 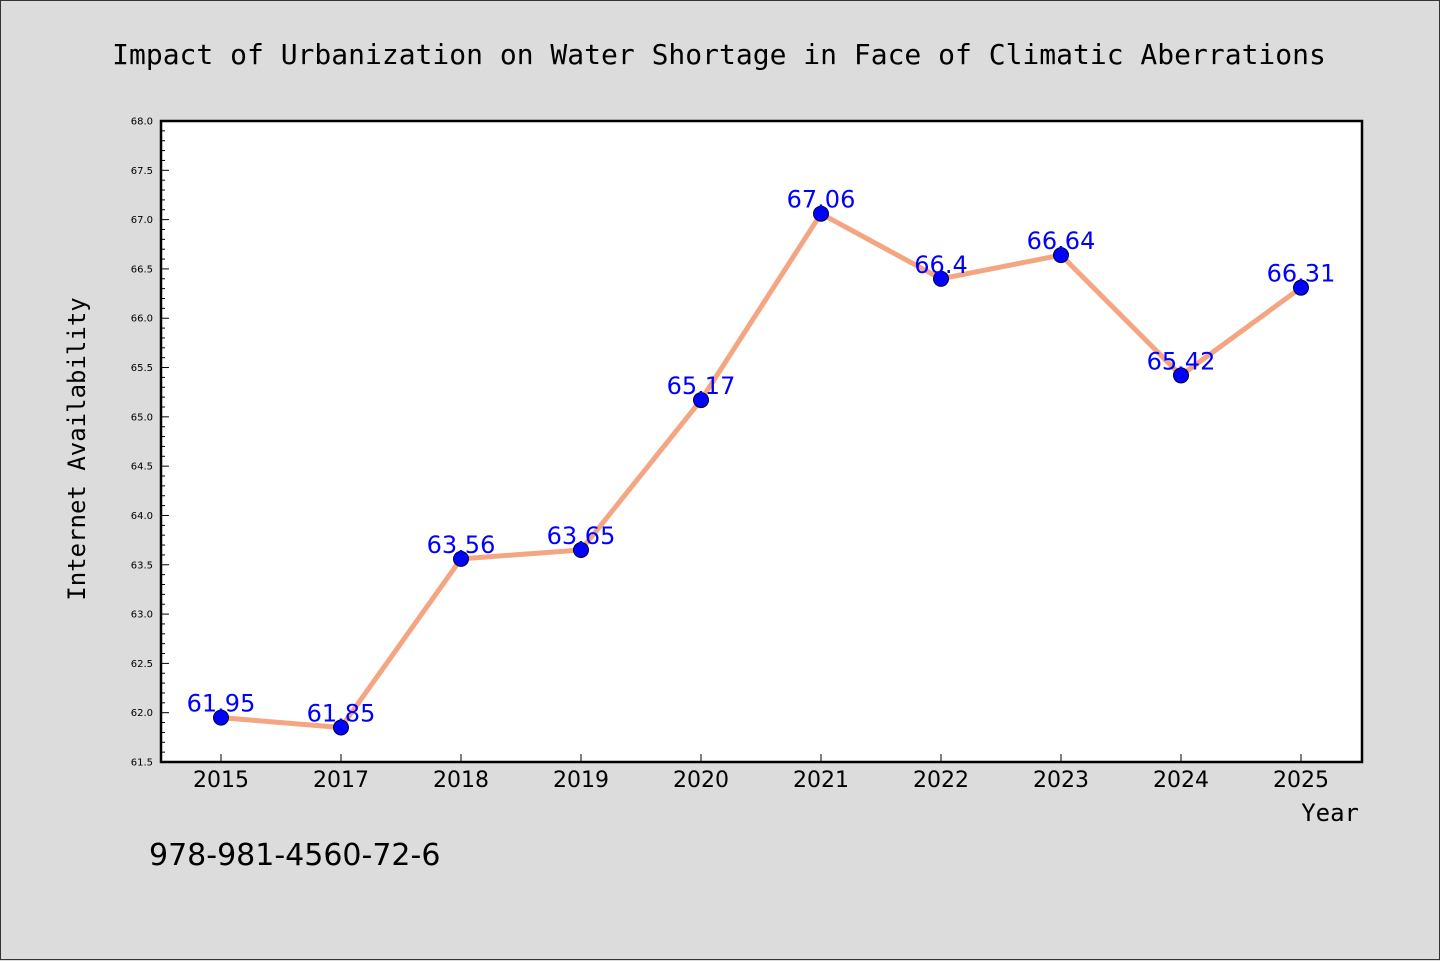 What do you see at coordinates (142, 269) in the screenshot?
I see `y-tick-label: 66.5` at bounding box center [142, 269].